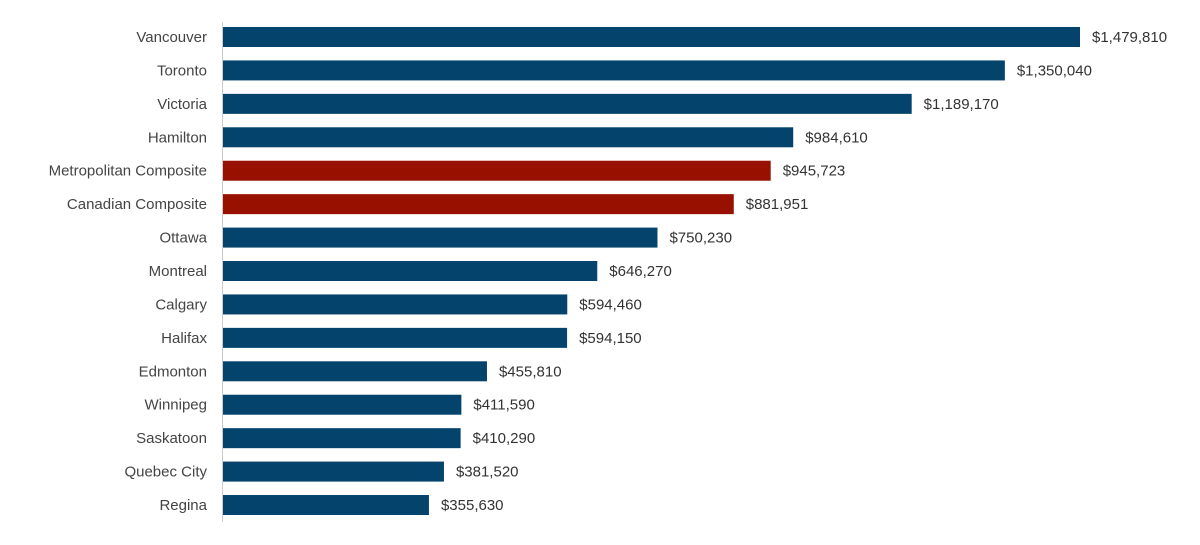 The image size is (1200, 545). I want to click on bar-ottawa, so click(440, 237).